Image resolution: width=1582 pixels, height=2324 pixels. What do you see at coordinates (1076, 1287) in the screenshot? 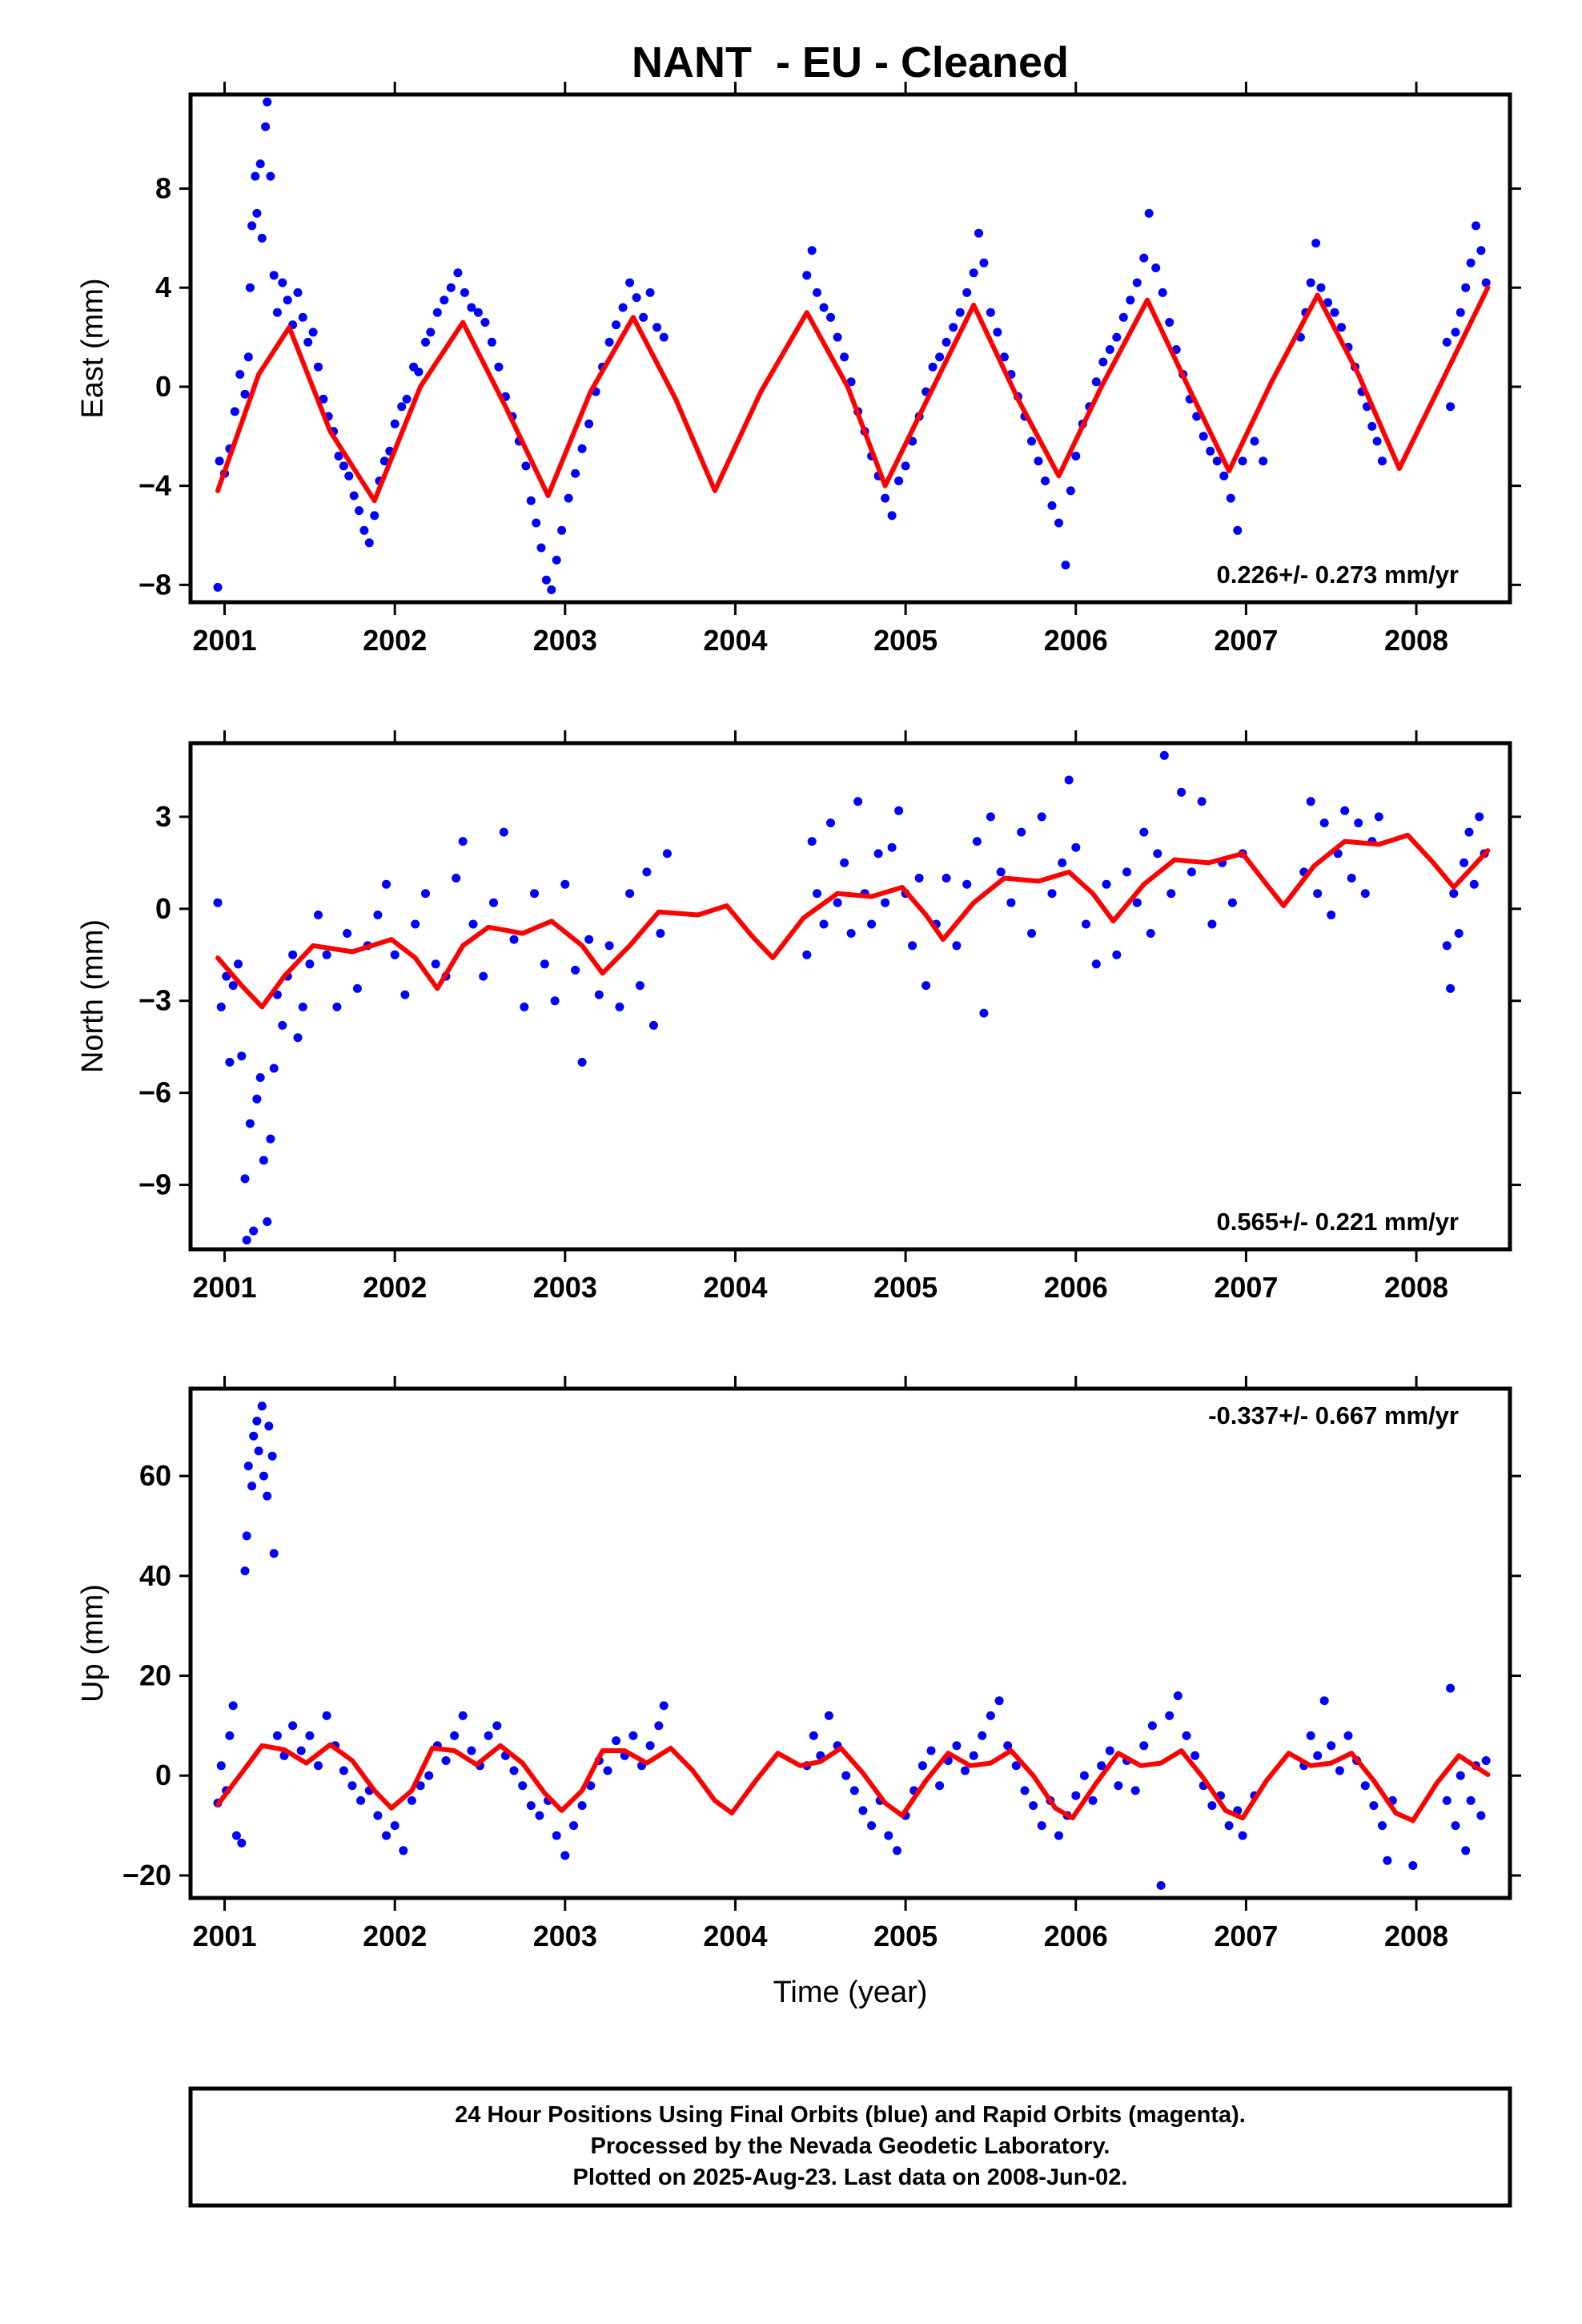
I see `north-x-tick-label: 2006` at bounding box center [1076, 1287].